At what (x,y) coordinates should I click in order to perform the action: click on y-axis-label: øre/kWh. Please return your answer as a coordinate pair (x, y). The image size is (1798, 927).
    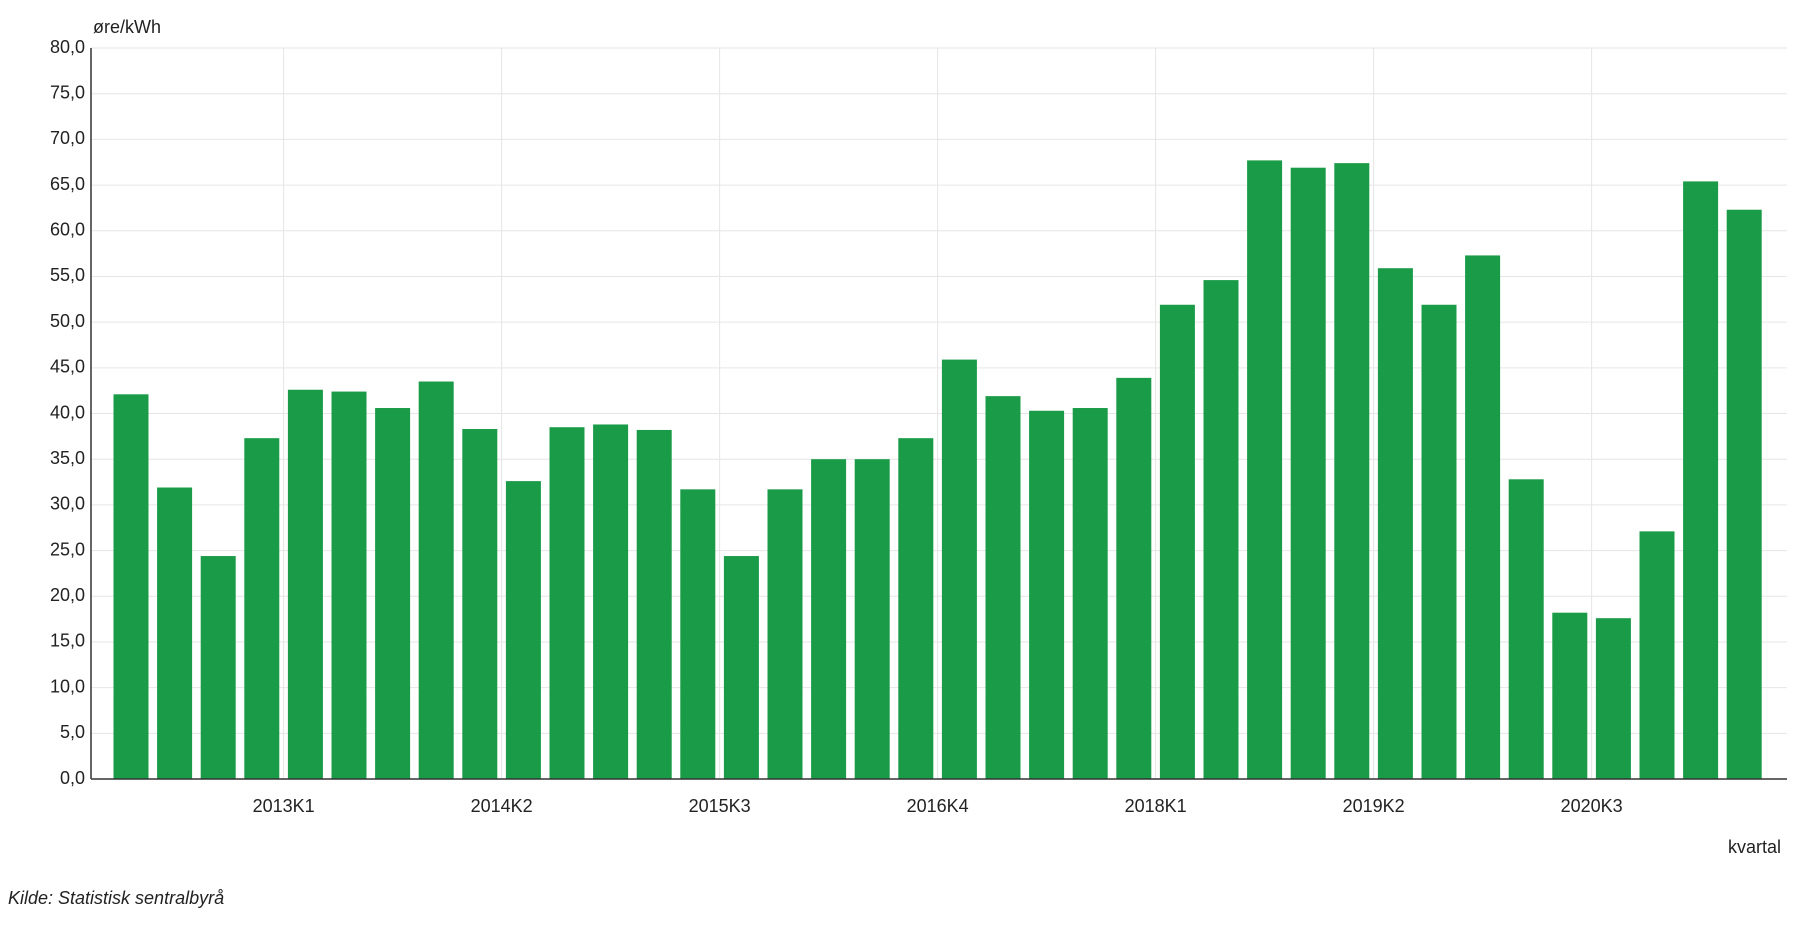
    Looking at the image, I should click on (127, 27).